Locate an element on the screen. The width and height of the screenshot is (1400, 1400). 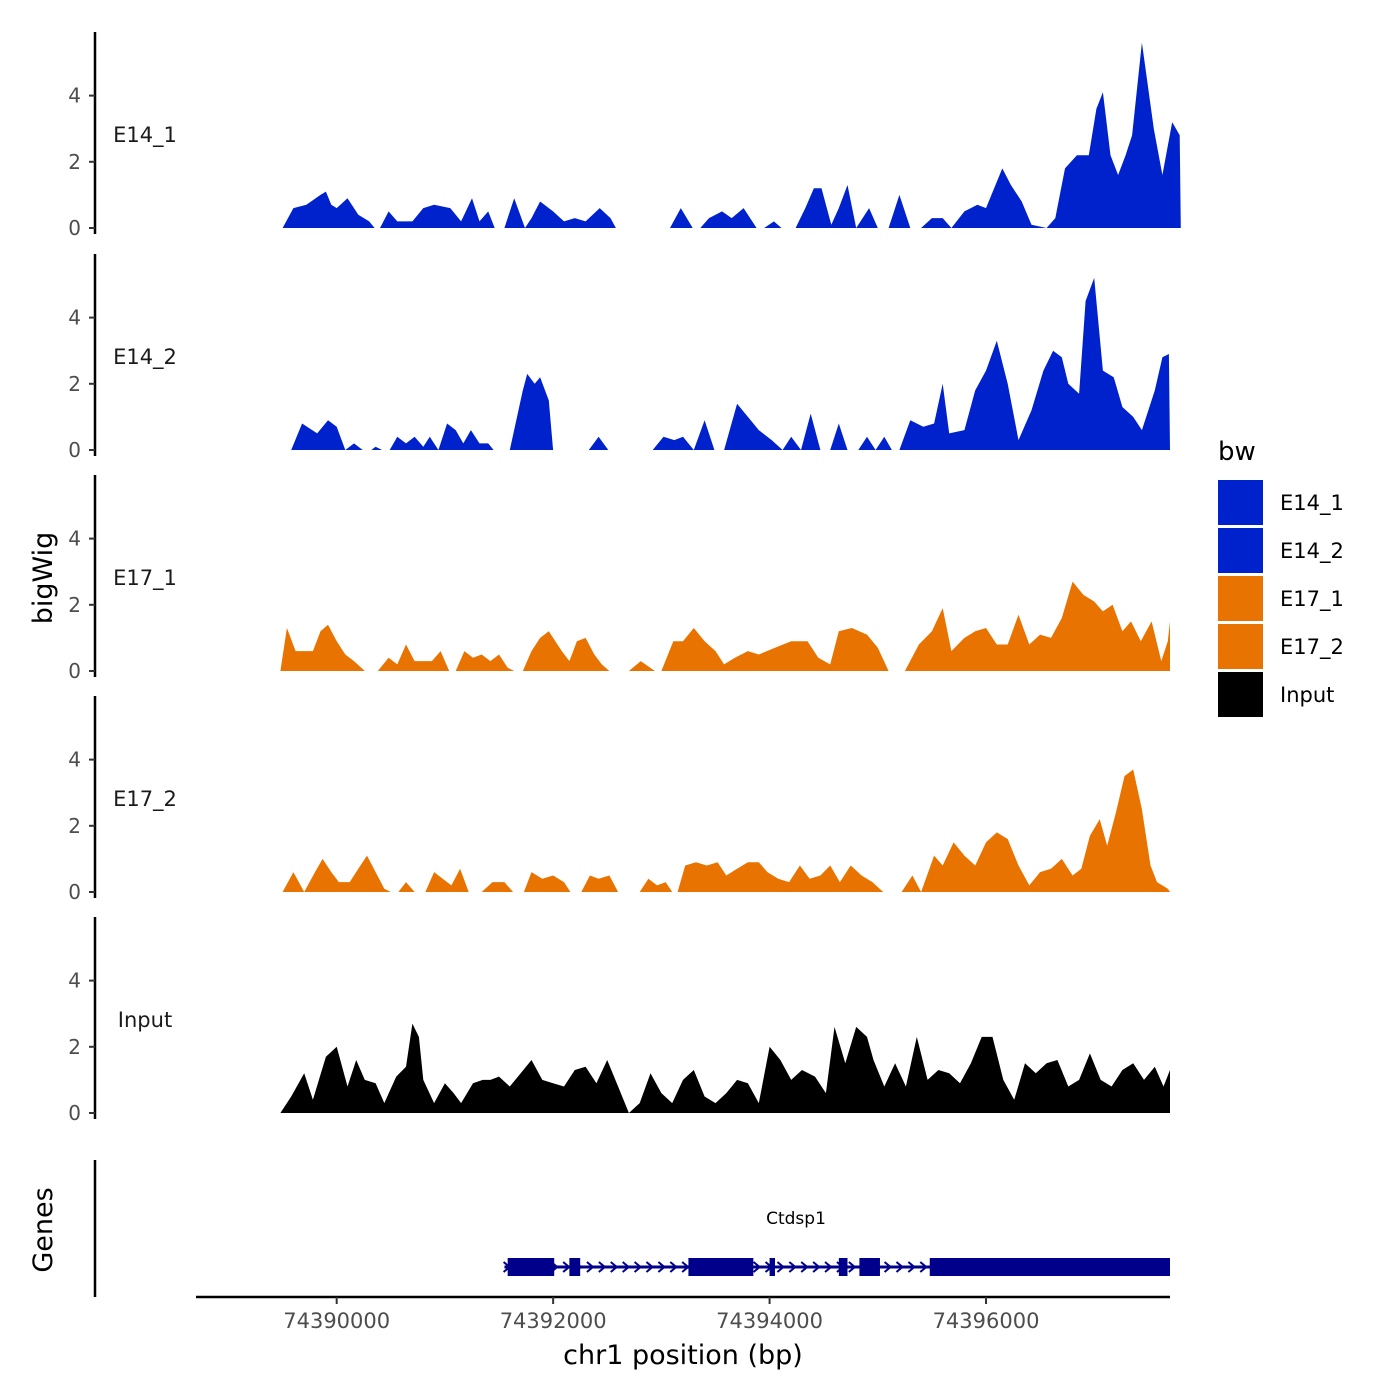
genes-panel: Genes Ctdsp1 is located at coordinates (599, 1228).